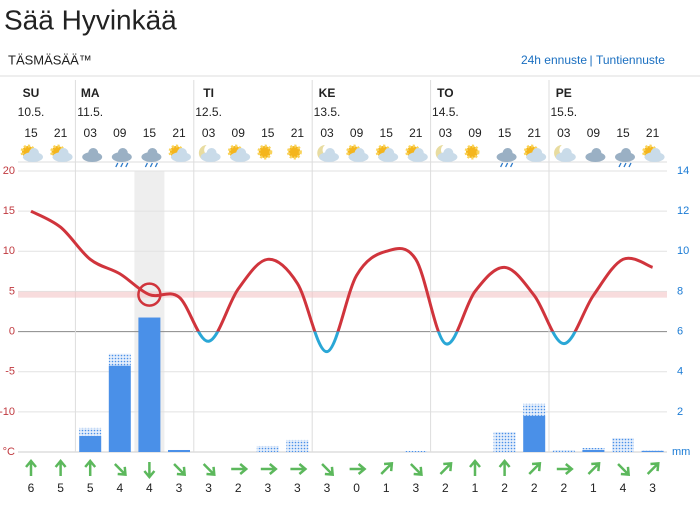  What do you see at coordinates (90, 19) in the screenshot?
I see `page-title: Sää Hyvinkää` at bounding box center [90, 19].